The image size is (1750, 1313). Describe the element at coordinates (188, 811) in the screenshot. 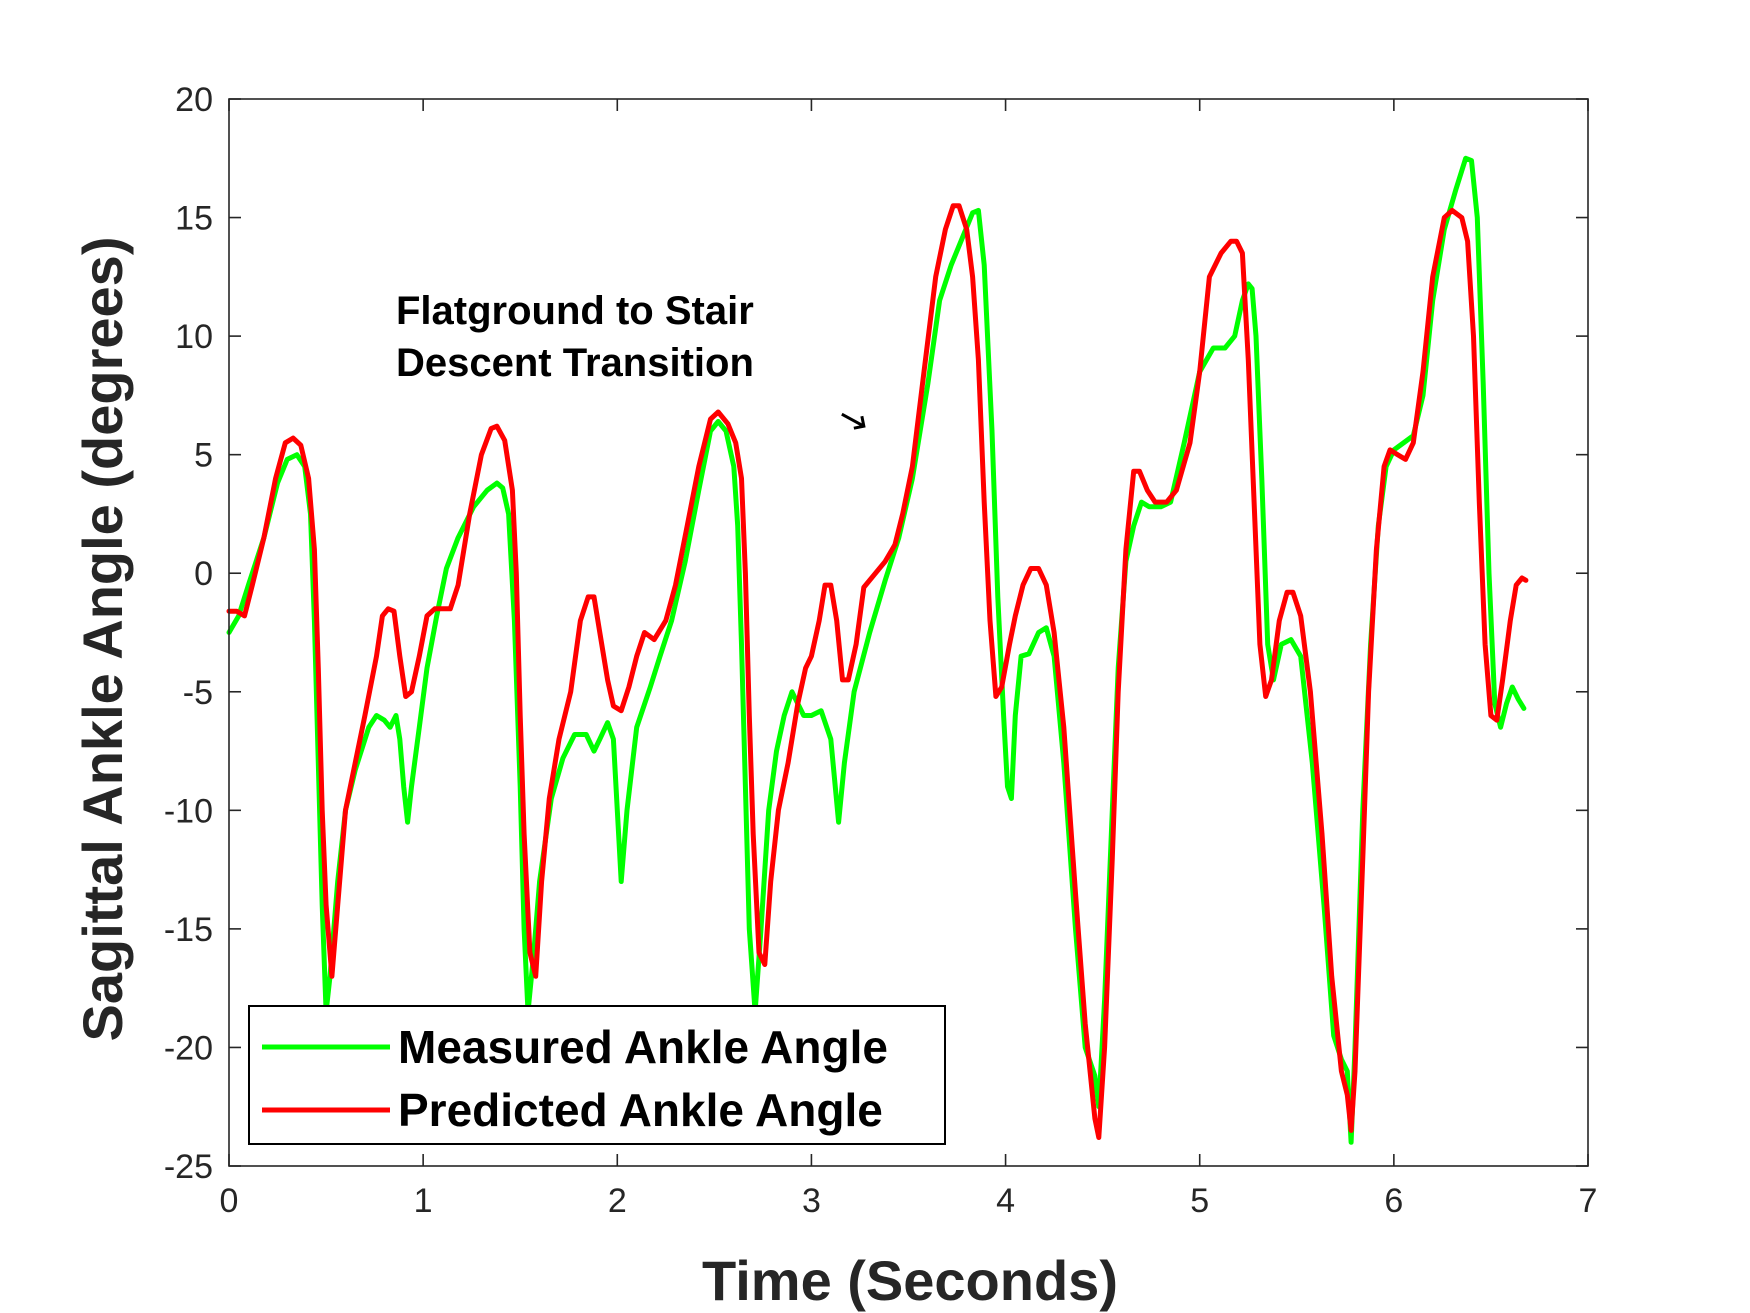

I see `y-tick-label: -10` at that location.